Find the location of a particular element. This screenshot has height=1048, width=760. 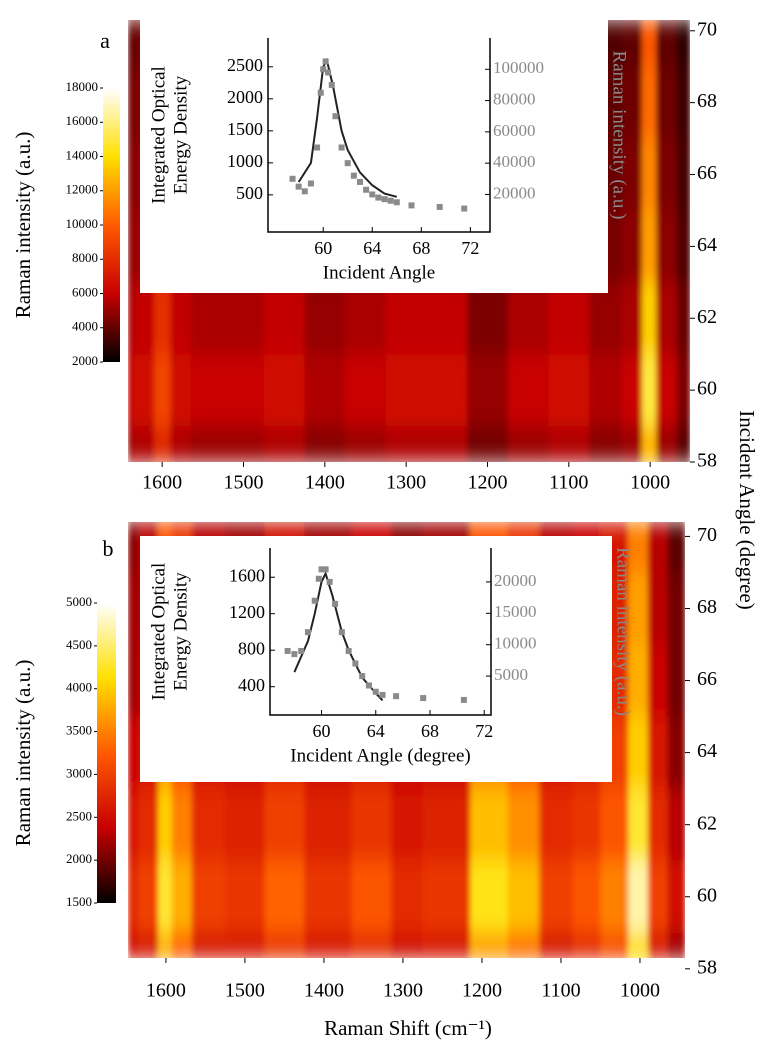

y-tick-label: 70 is located at coordinates (707, 535).